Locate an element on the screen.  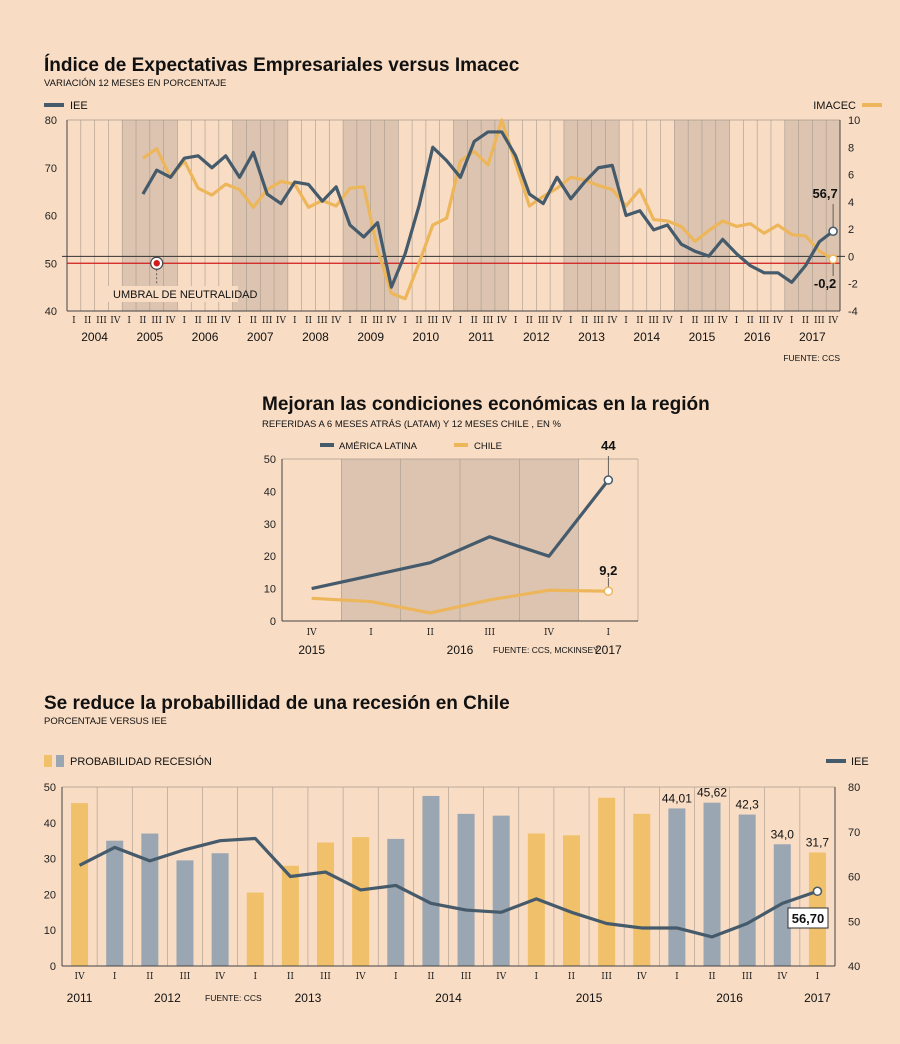
chart2-year-label: 2017 is located at coordinates (608, 650).